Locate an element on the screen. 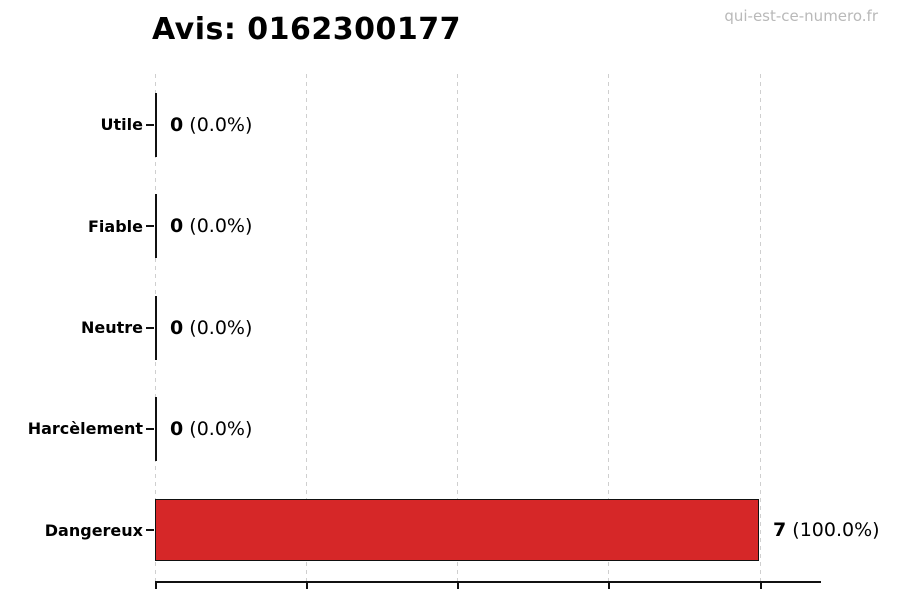 Image resolution: width=900 pixels, height=600 pixels. bar-track: 7 (100.0%) is located at coordinates (517, 530).